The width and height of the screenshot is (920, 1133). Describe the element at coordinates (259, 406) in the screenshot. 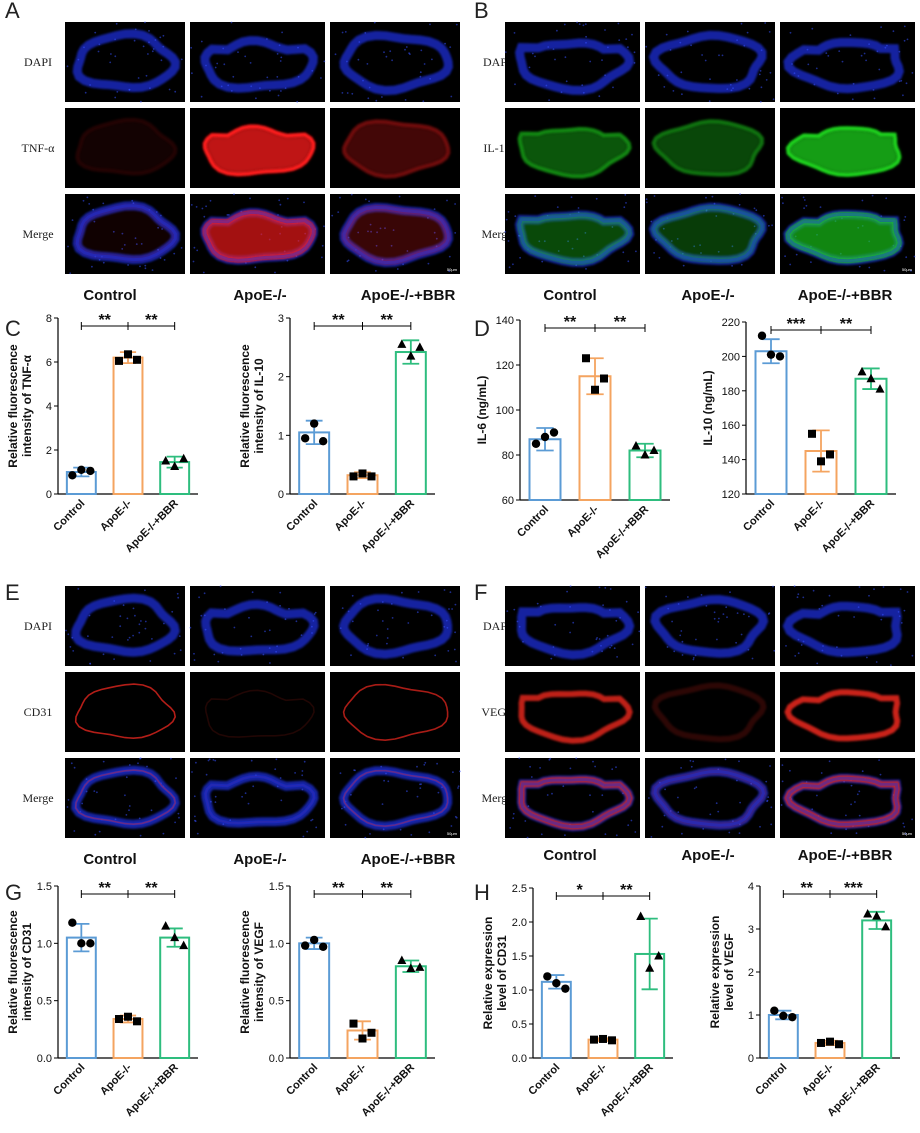

I see `y-axis-label-line: intensity of IL-10` at that location.